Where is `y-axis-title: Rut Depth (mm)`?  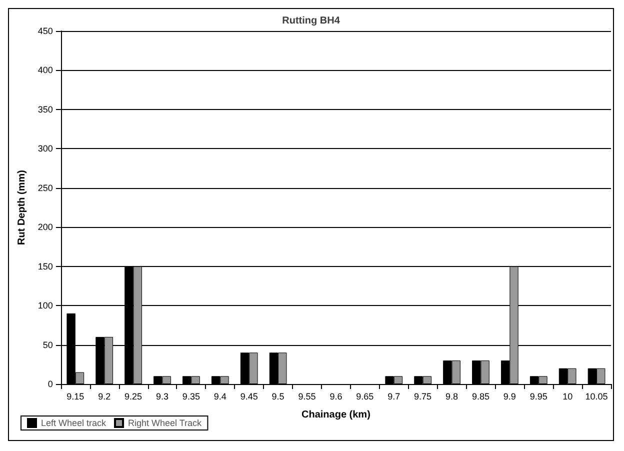 y-axis-title: Rut Depth (mm) is located at coordinates (22, 207).